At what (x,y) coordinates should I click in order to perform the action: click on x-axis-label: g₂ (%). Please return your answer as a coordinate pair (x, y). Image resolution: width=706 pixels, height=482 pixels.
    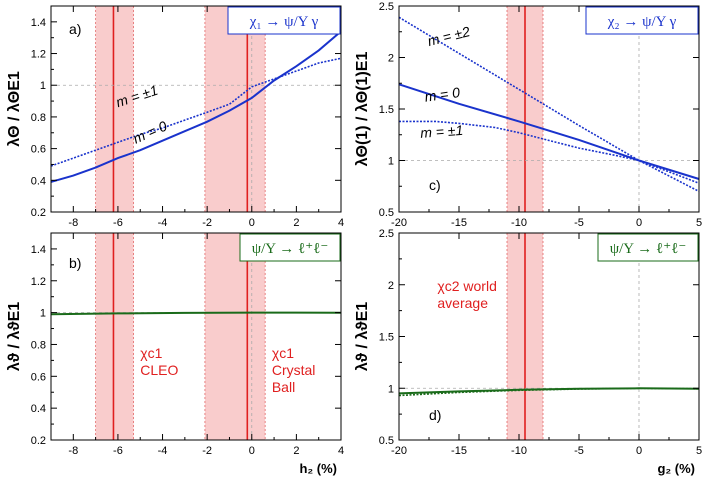
    Looking at the image, I should click on (676, 468).